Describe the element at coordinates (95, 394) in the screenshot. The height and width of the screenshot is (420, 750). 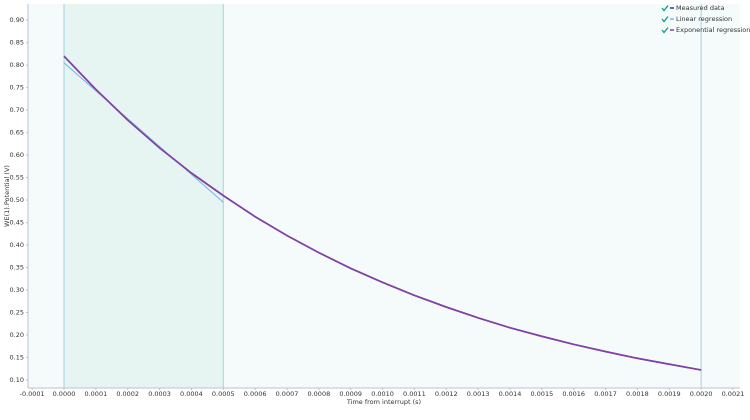
I see `x-tick-label: 0.0001` at that location.